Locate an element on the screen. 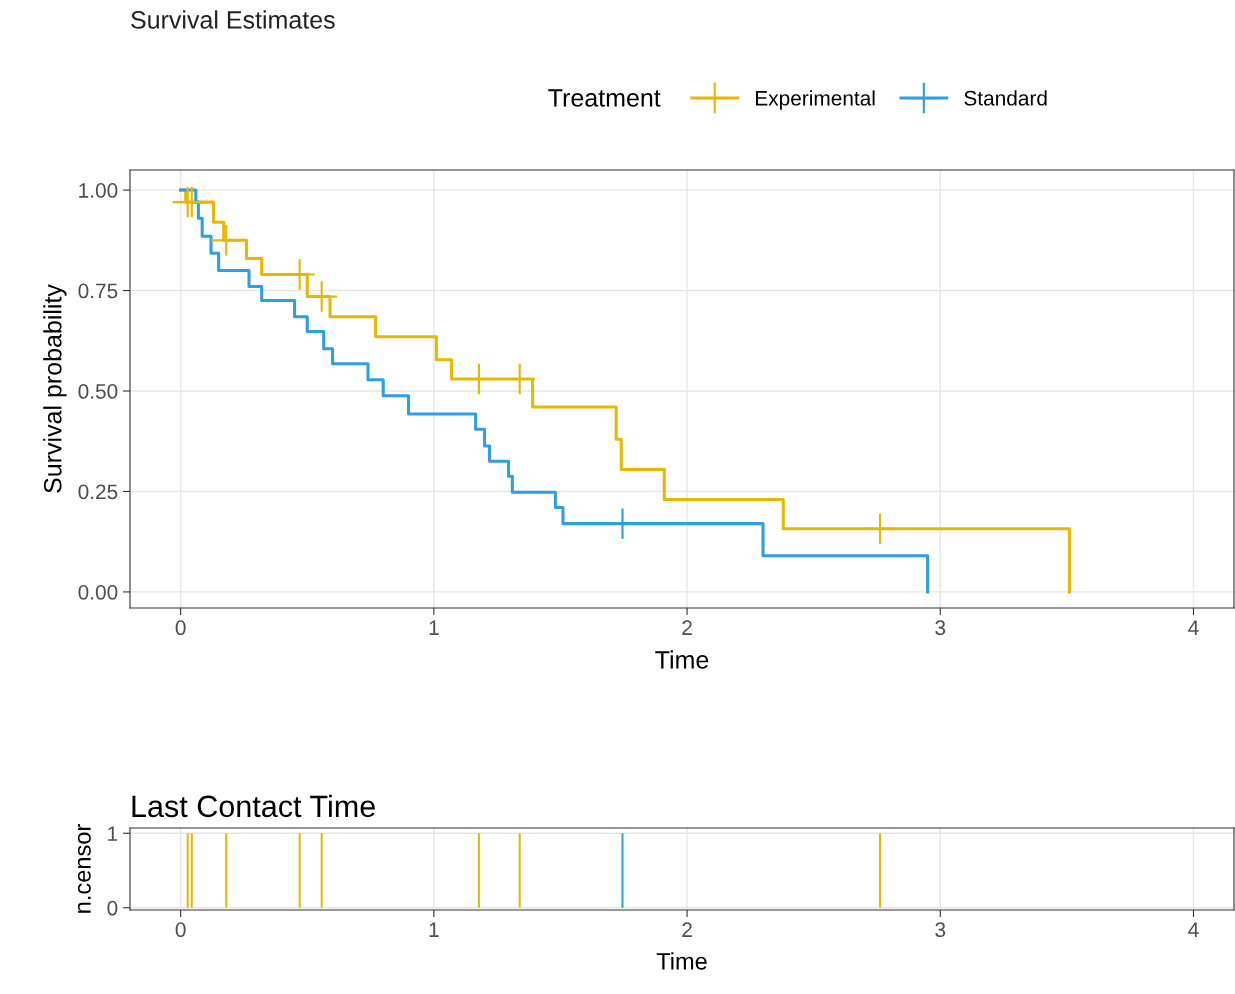  chart-title: Survival Estimates is located at coordinates (233, 19).